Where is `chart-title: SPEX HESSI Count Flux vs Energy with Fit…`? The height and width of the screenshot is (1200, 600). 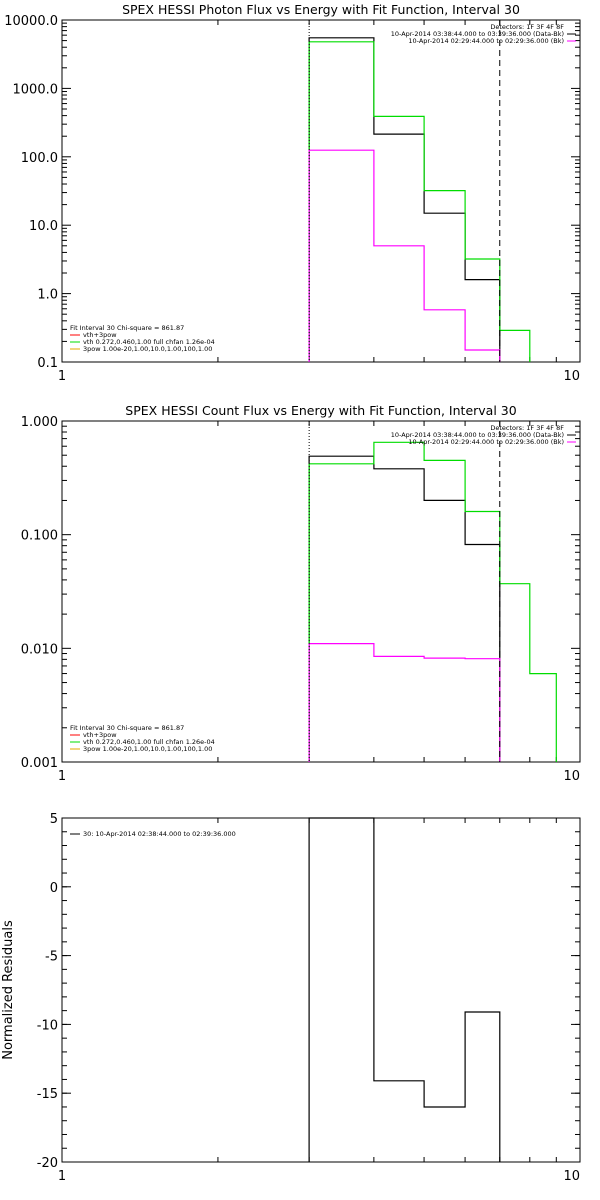
chart-title: SPEX HESSI Count Flux vs Energy with Fit… is located at coordinates (320, 410).